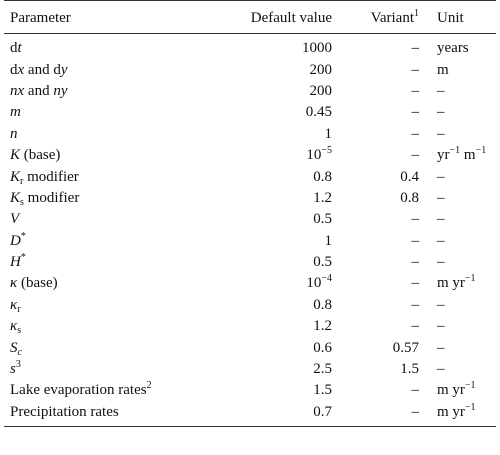 Image resolution: width=500 pixels, height=455 pixels. Describe the element at coordinates (317, 48) in the screenshot. I see `default-value-text: 1000` at that location.